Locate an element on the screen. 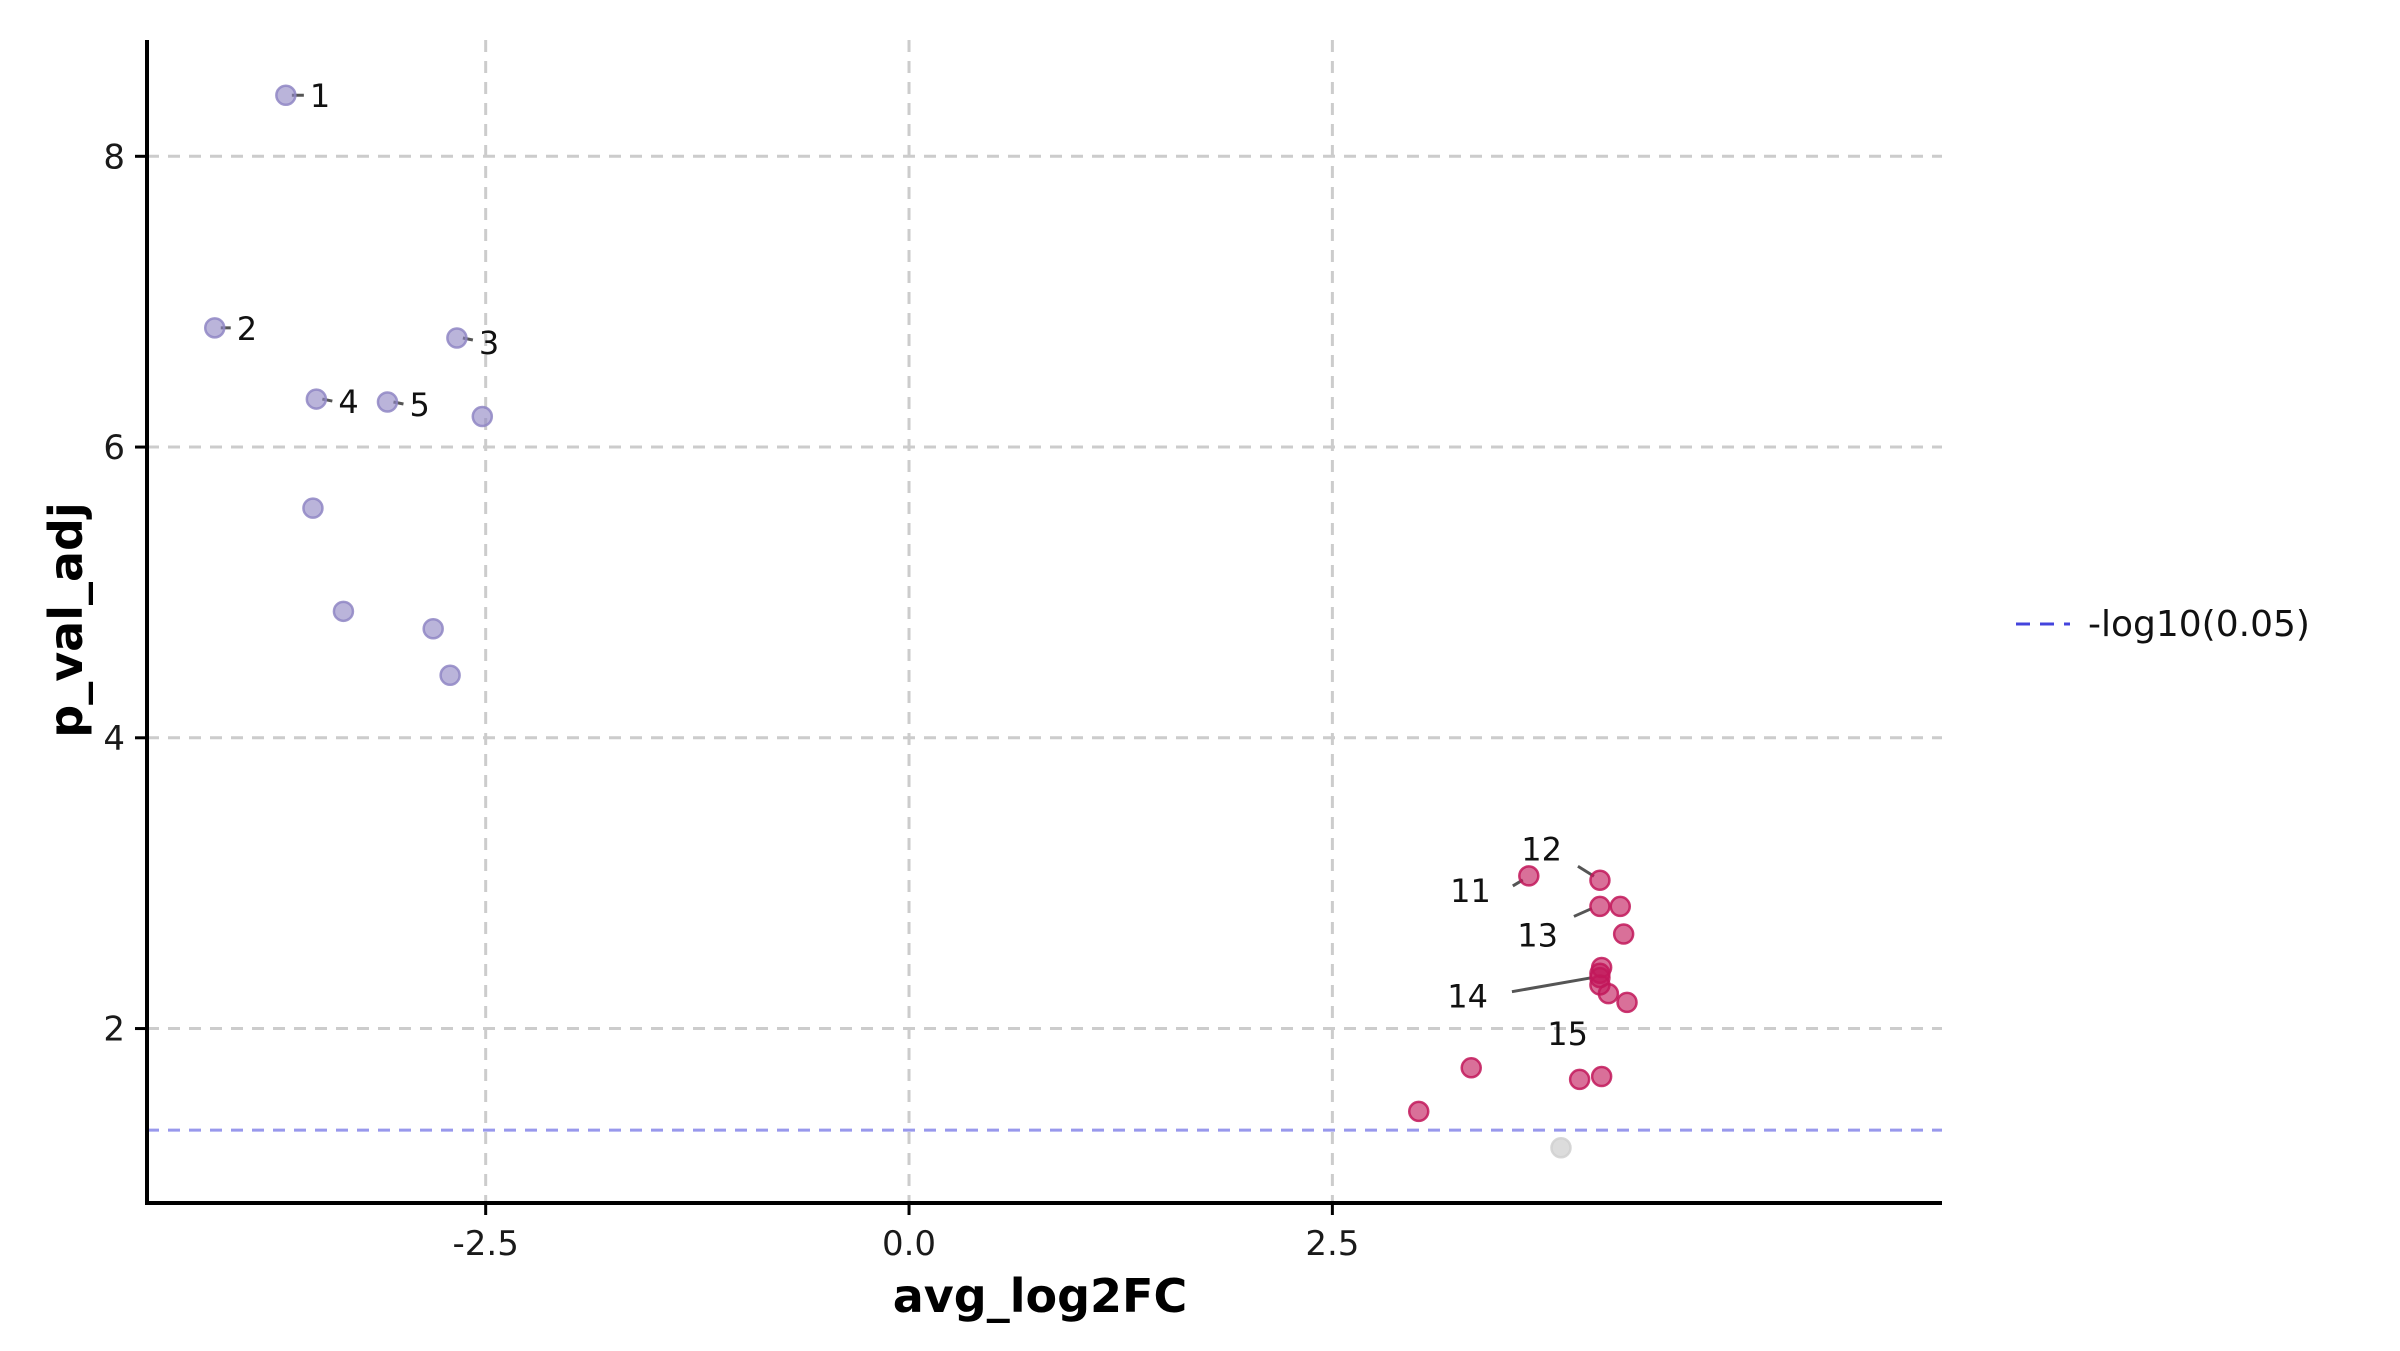 Image resolution: width=2400 pixels, height=1351 pixels. point-label: 15 is located at coordinates (1567, 1034).